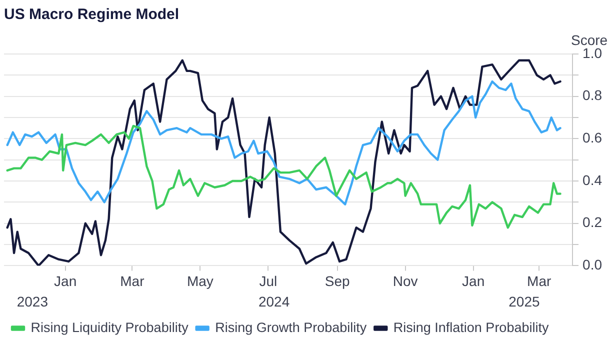 The image size is (612, 349). Describe the element at coordinates (291, 327) in the screenshot. I see `legend-label: Rising Growth Probability` at that location.